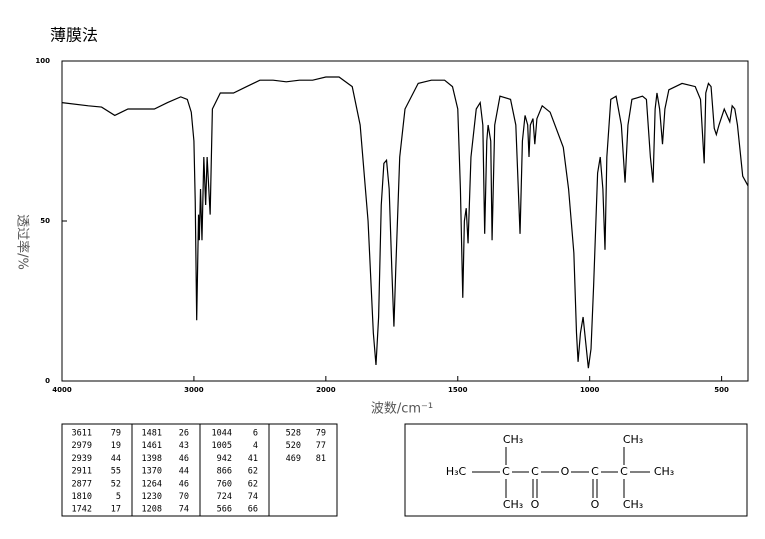  I want to click on y-tick-label: 0, so click(47, 381).